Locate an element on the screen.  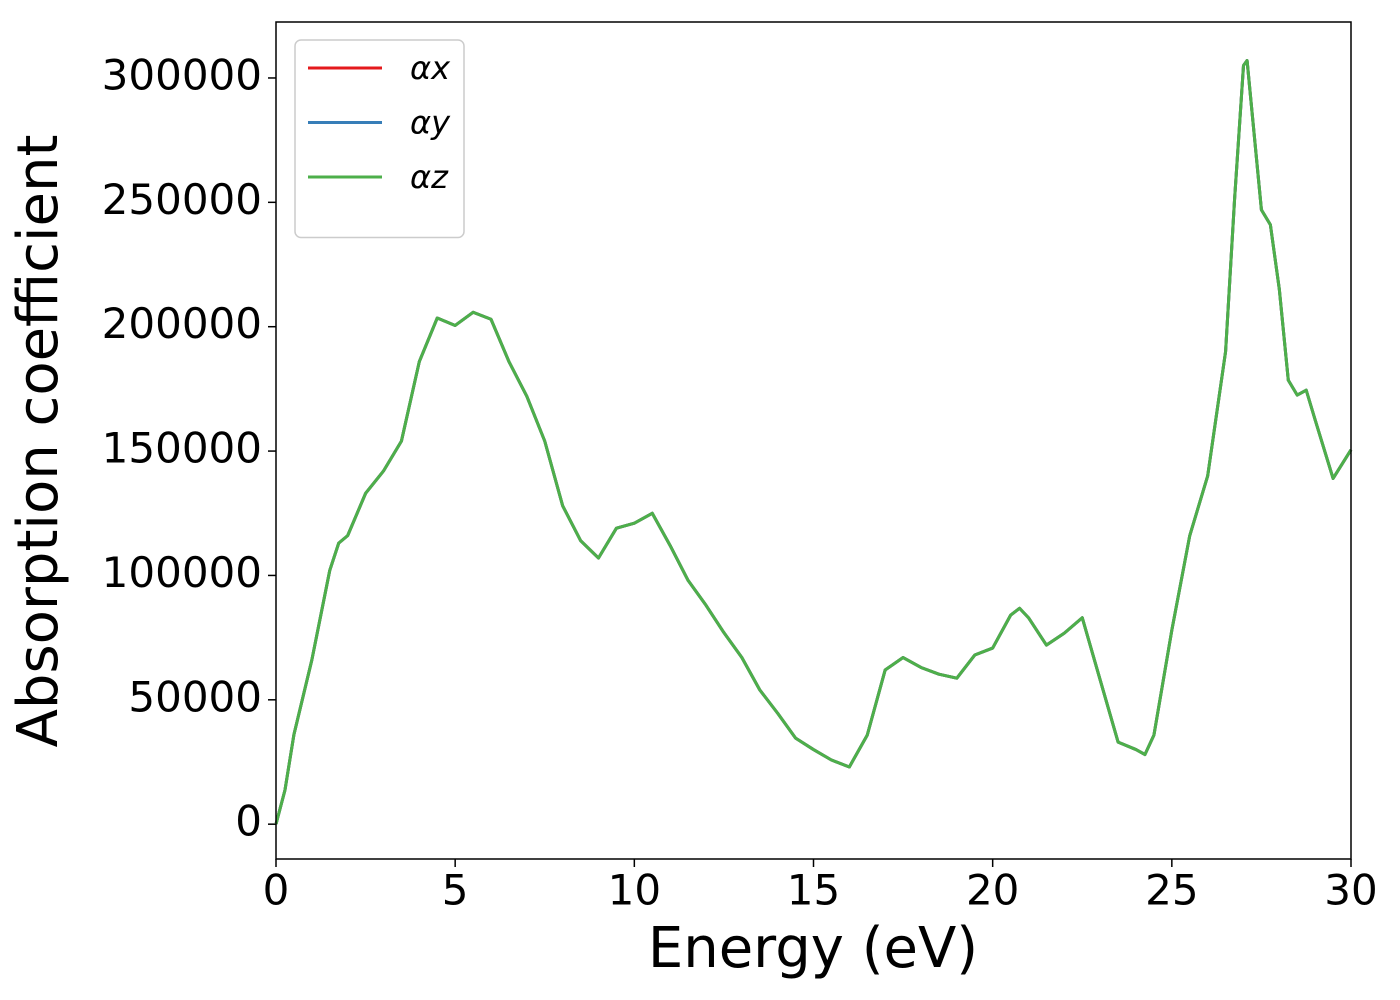
legend-label: αz is located at coordinates (429, 177).